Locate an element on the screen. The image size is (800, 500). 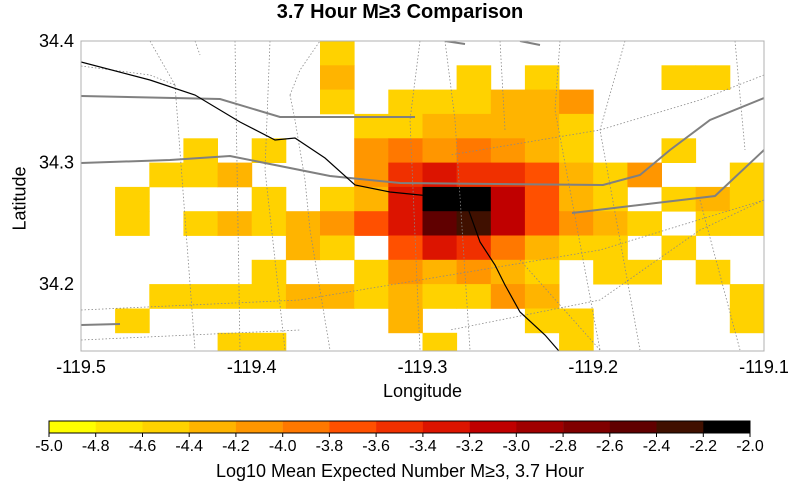
colorbar-tick-label: -3.8 is located at coordinates (330, 446).